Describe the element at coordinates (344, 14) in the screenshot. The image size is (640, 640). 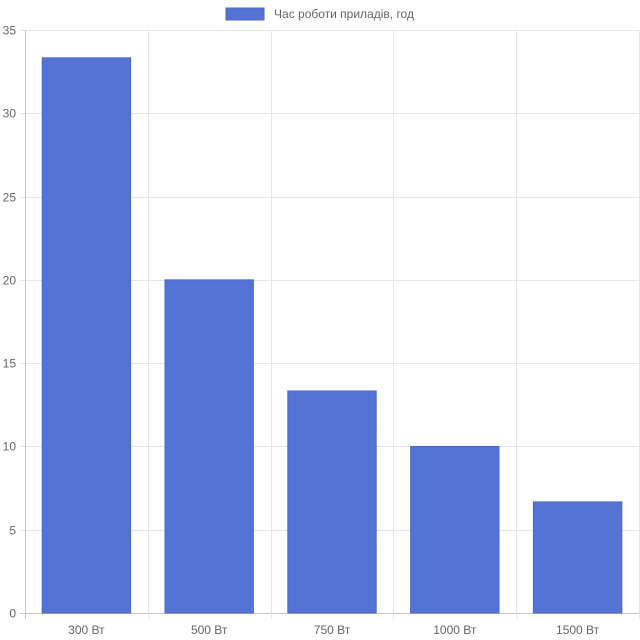
I see `legend-label: Час роботи приладів, год` at that location.